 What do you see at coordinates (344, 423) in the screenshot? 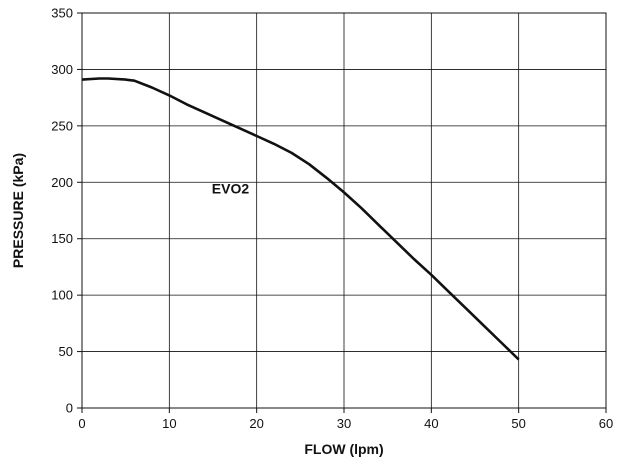
I see `x-tick-label: 30` at bounding box center [344, 423].